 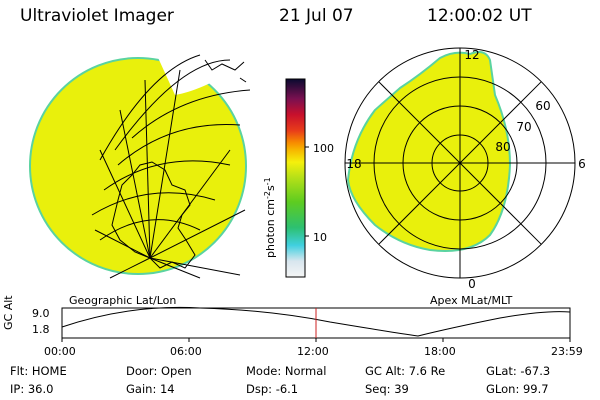 I want to click on info-seq: Seq: 39, so click(x=387, y=389).